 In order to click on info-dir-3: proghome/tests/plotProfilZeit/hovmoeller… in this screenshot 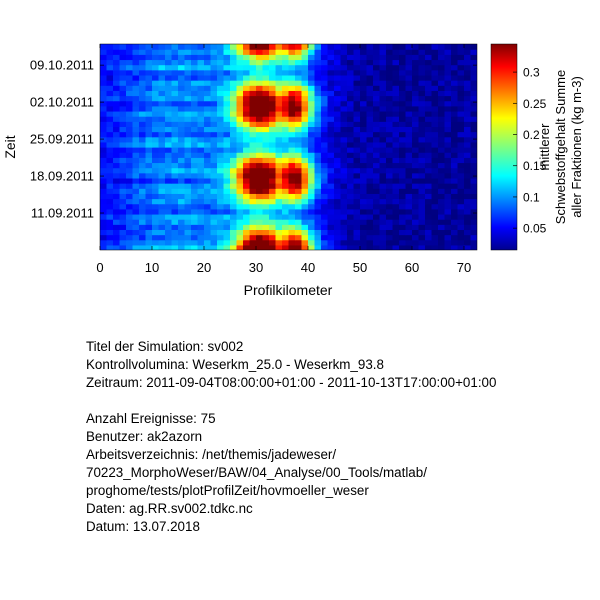, I will do `click(227, 490)`.